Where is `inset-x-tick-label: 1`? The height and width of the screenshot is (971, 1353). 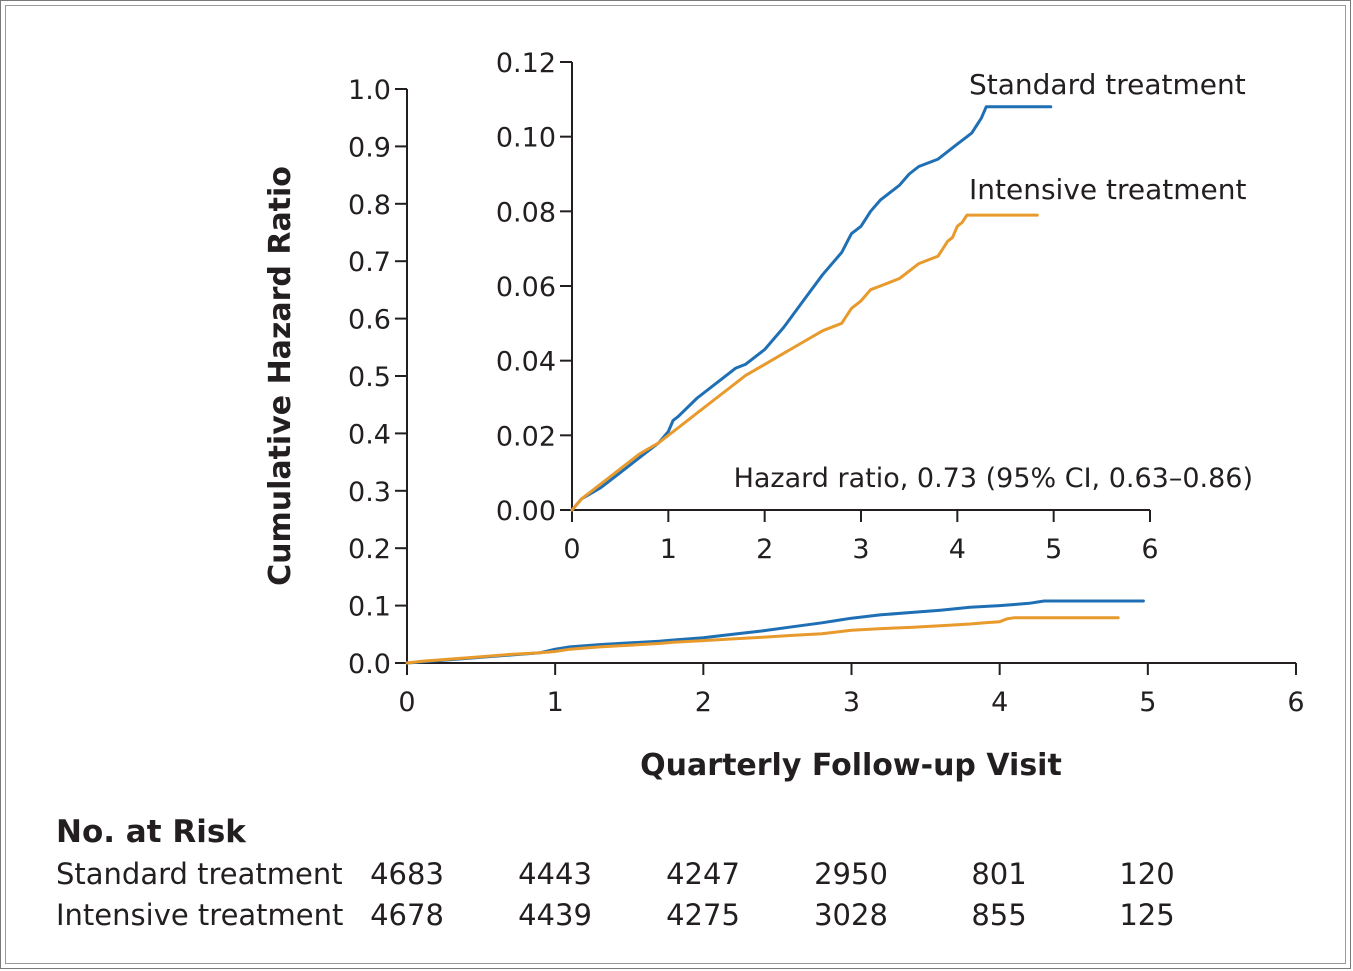 inset-x-tick-label: 1 is located at coordinates (668, 549).